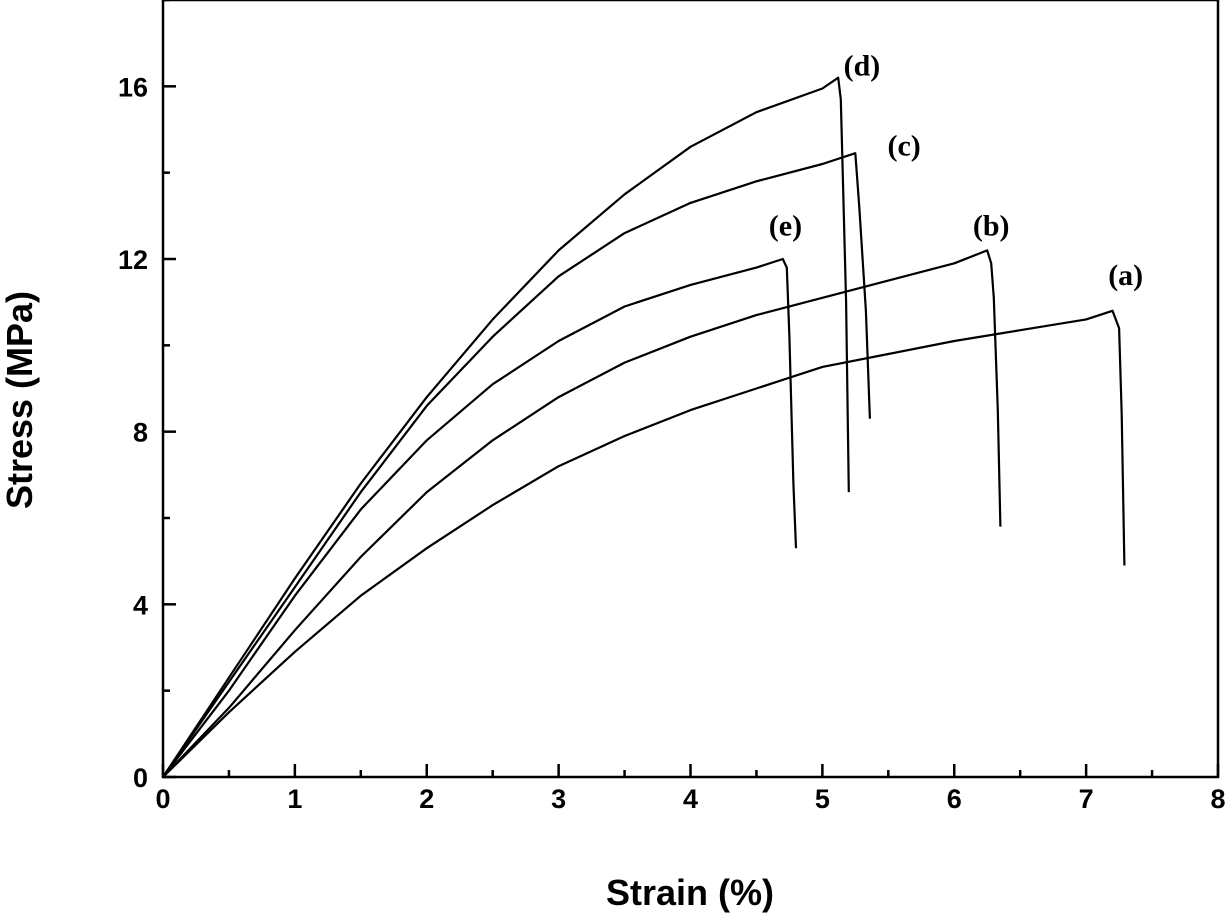 The image size is (1228, 916). Describe the element at coordinates (426, 799) in the screenshot. I see `x-tick-label: 2` at that location.